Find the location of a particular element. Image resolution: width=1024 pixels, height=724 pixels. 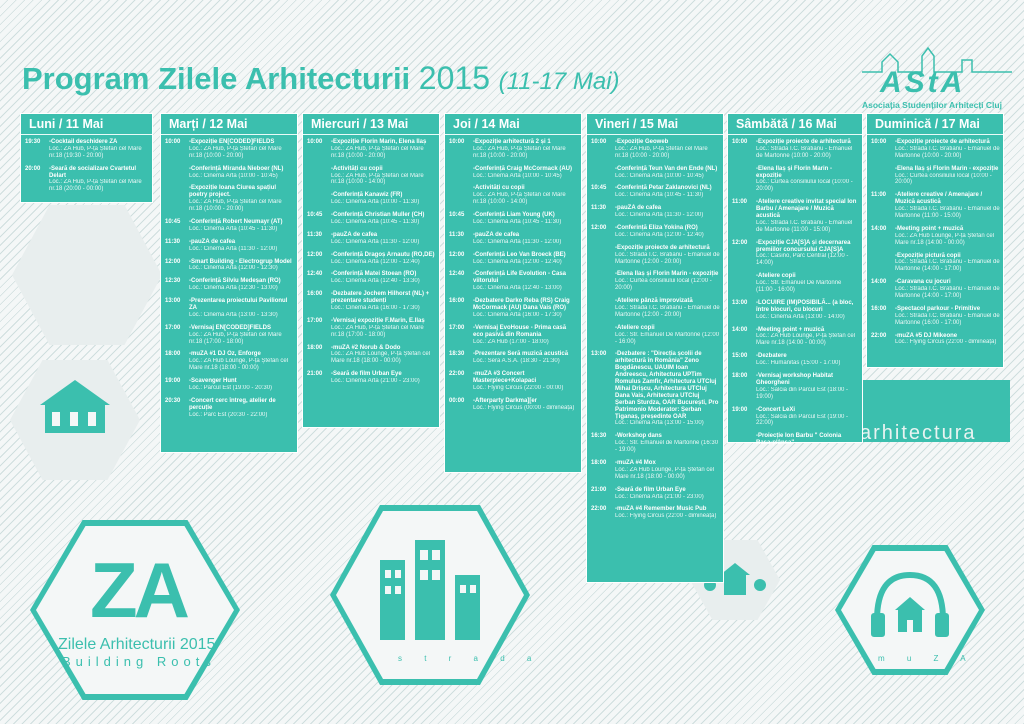

event-location: Loc.: Humanitas (15:00 - 17:00) is located at coordinates (798, 363).